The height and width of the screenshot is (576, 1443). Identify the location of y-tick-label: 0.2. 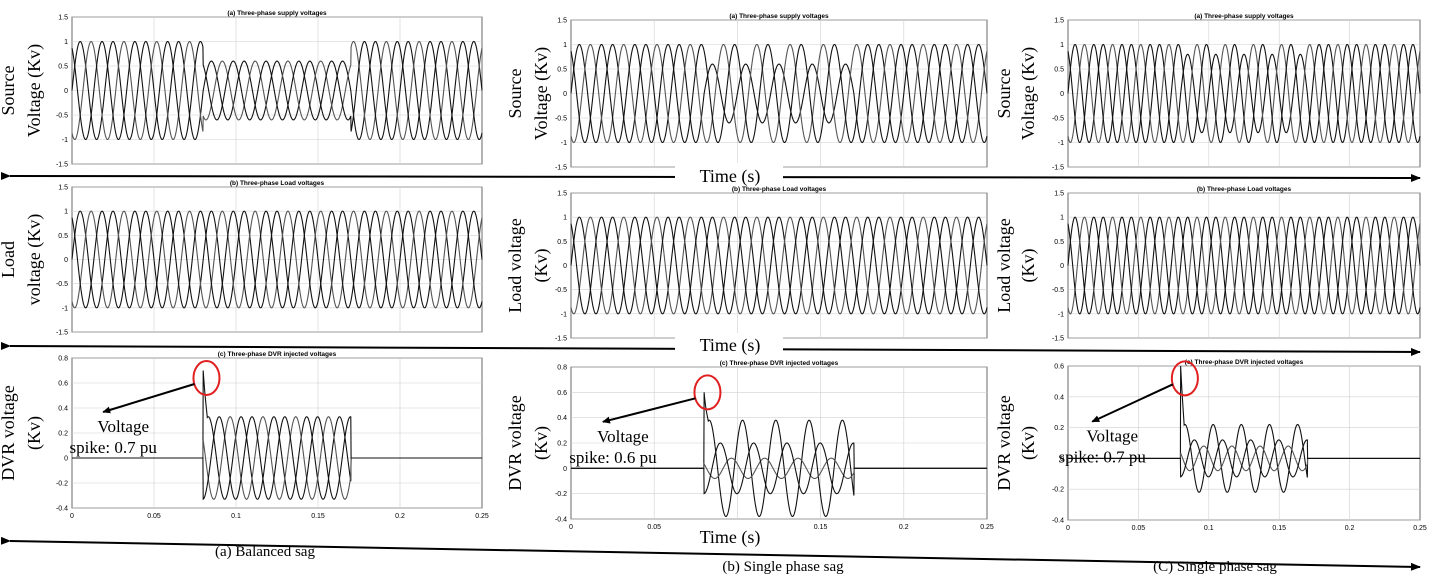
(63, 434).